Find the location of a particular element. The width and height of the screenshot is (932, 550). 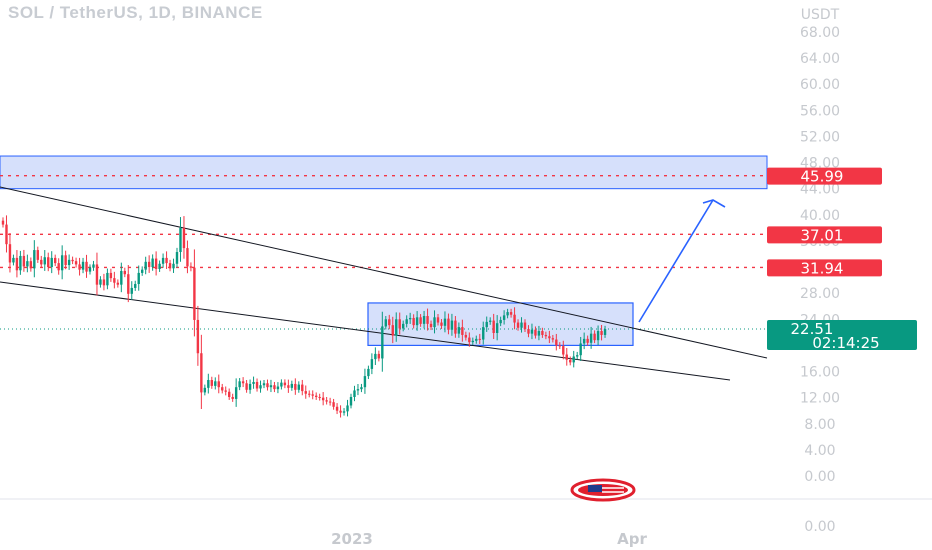

resistance-zone is located at coordinates (384, 172).